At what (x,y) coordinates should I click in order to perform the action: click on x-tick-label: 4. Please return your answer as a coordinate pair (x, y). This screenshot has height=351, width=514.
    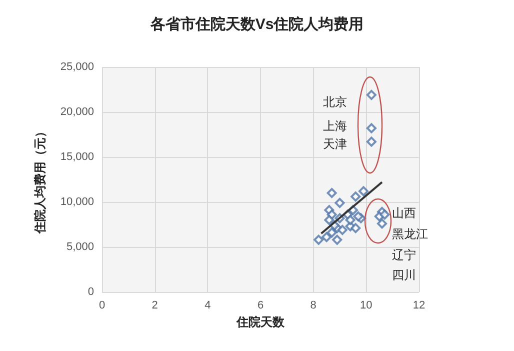
    Looking at the image, I should click on (207, 306).